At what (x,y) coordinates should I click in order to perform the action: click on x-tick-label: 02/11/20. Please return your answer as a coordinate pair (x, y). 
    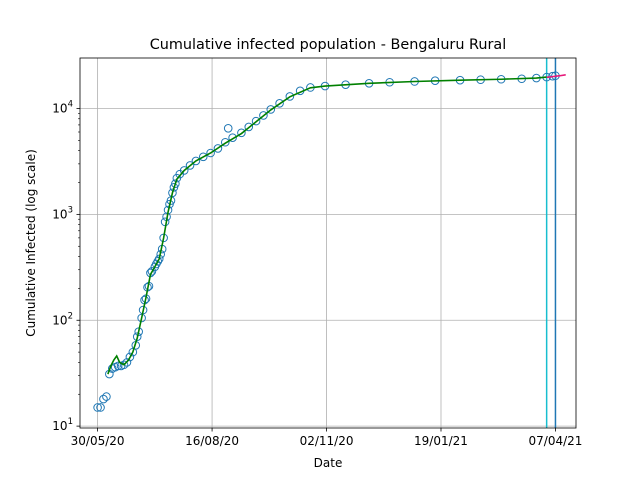
    Looking at the image, I should click on (327, 441).